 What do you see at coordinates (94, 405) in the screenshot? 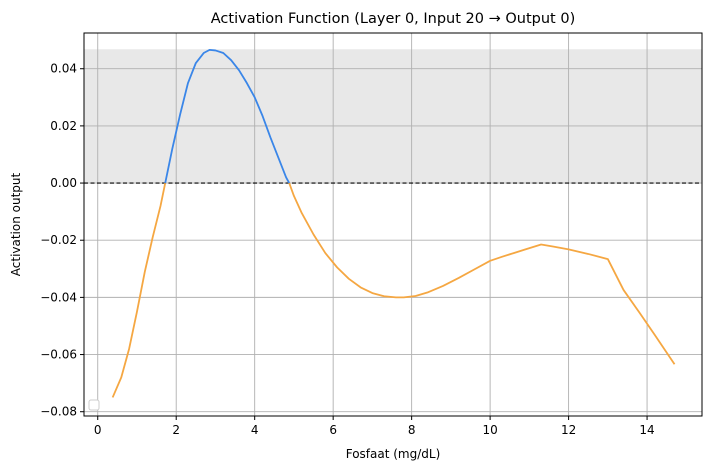
I see `legend-box` at bounding box center [94, 405].